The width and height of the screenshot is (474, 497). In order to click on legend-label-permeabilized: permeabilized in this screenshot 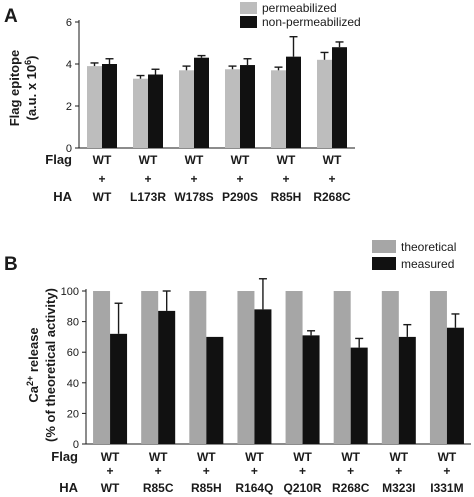, I will do `click(299, 8)`.